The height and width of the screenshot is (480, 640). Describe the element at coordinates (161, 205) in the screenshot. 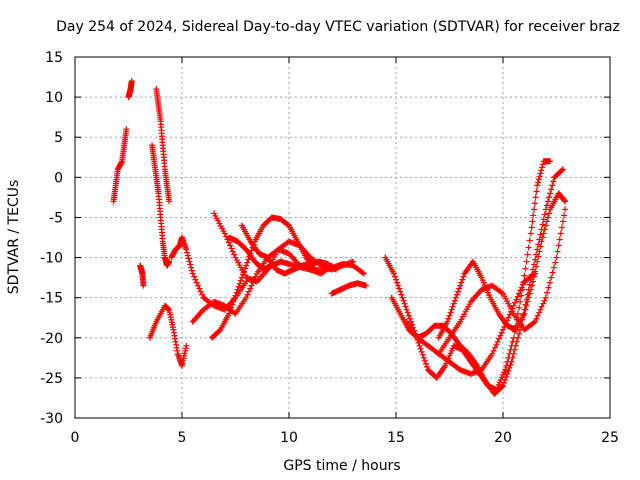

I see `series-arc-d` at that location.